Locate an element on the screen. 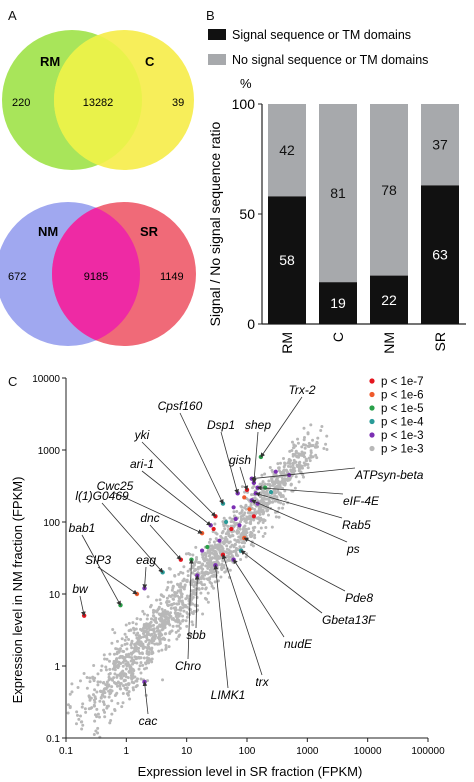  arrow-rab5 is located at coordinates (299, 505).